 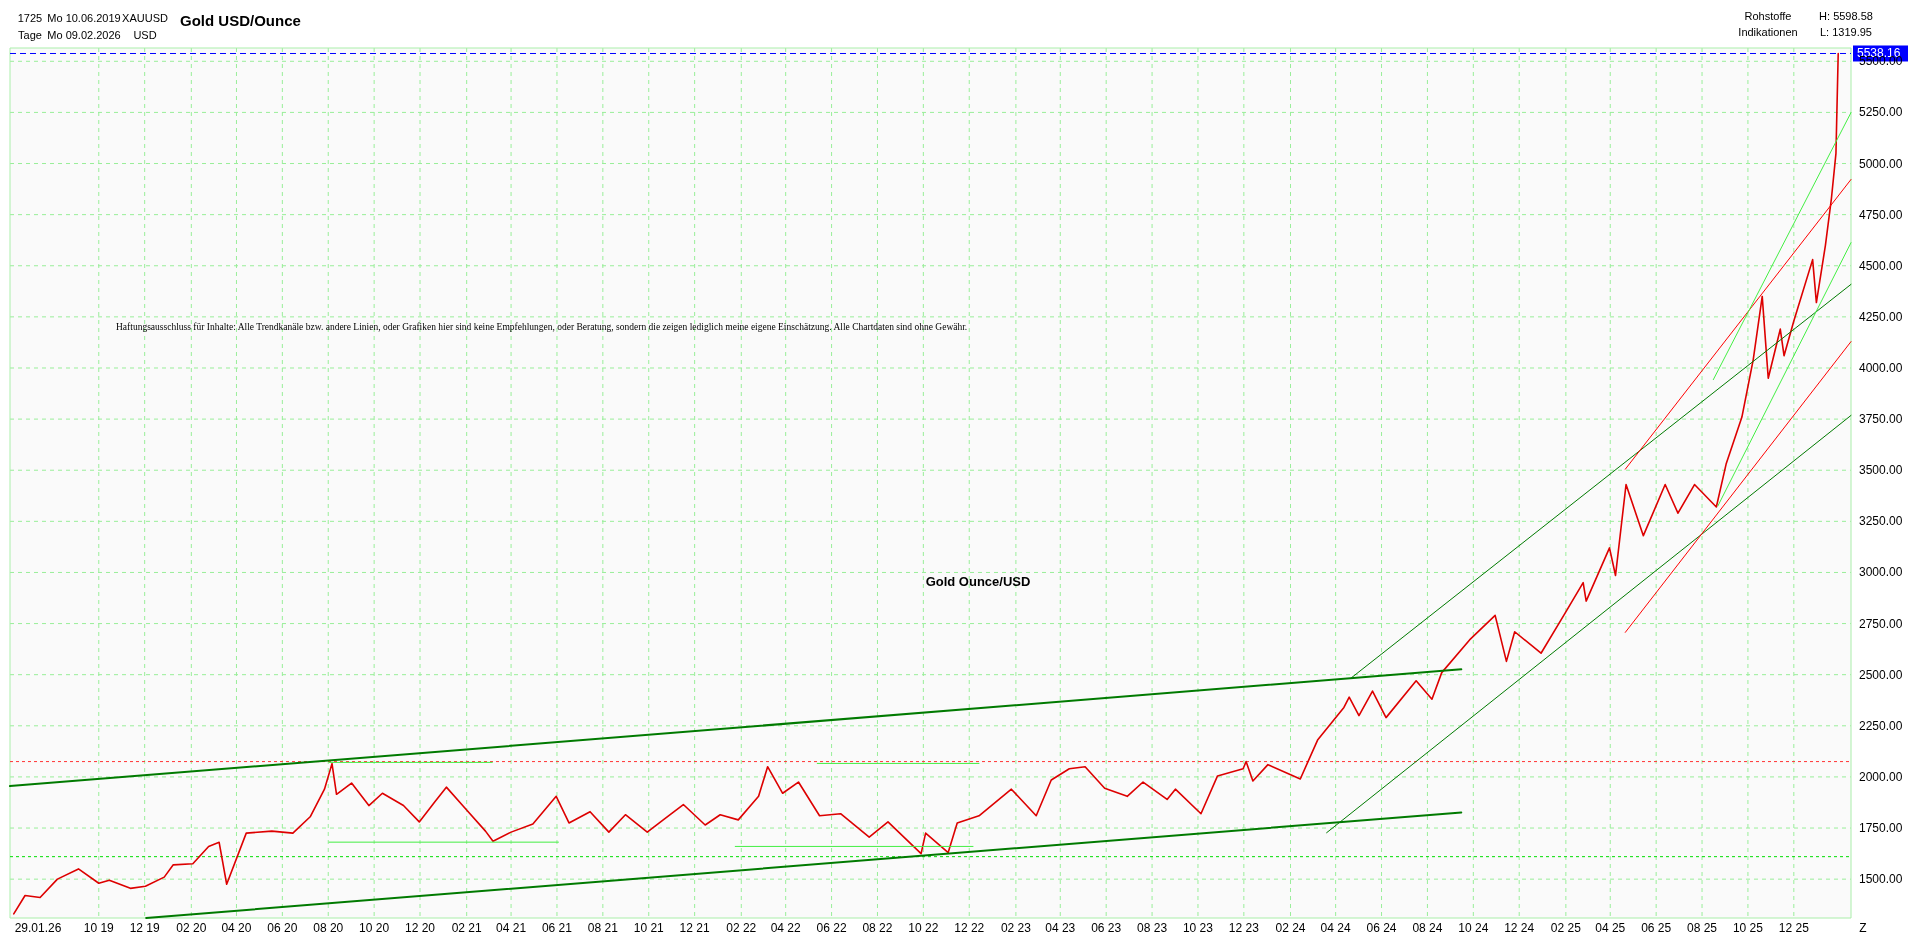 What do you see at coordinates (978, 581) in the screenshot?
I see `annotation: Gold Ounce/USD` at bounding box center [978, 581].